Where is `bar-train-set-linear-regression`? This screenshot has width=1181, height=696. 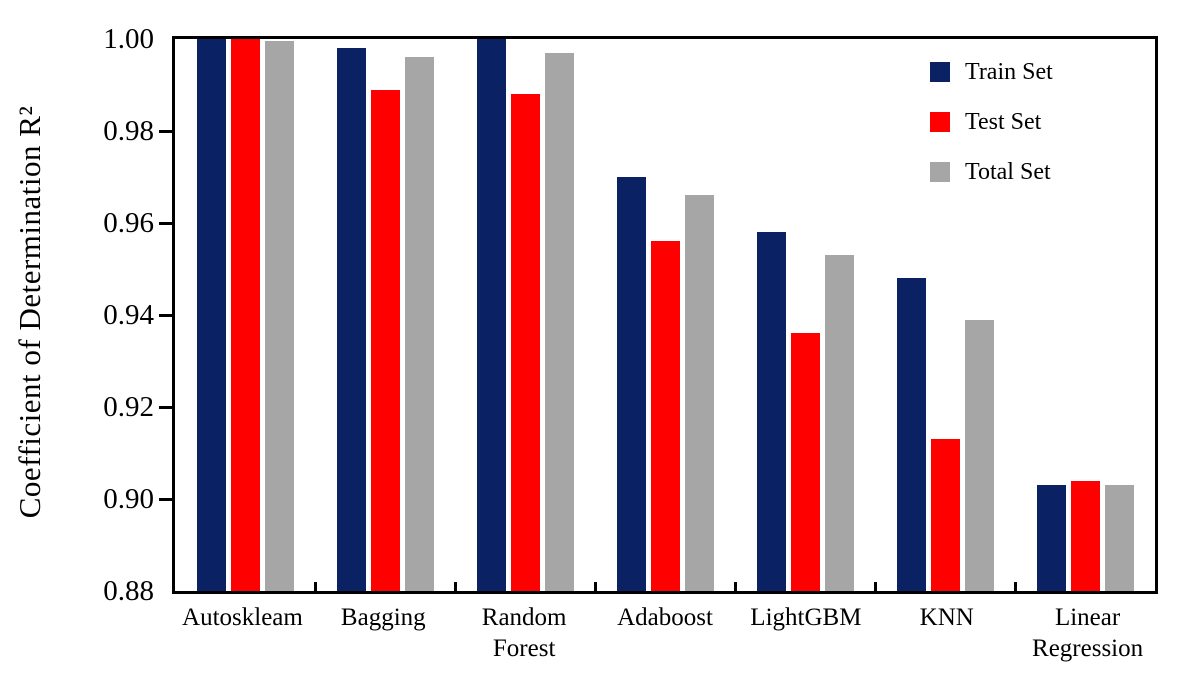 bar-train-set-linear-regression is located at coordinates (1051, 538).